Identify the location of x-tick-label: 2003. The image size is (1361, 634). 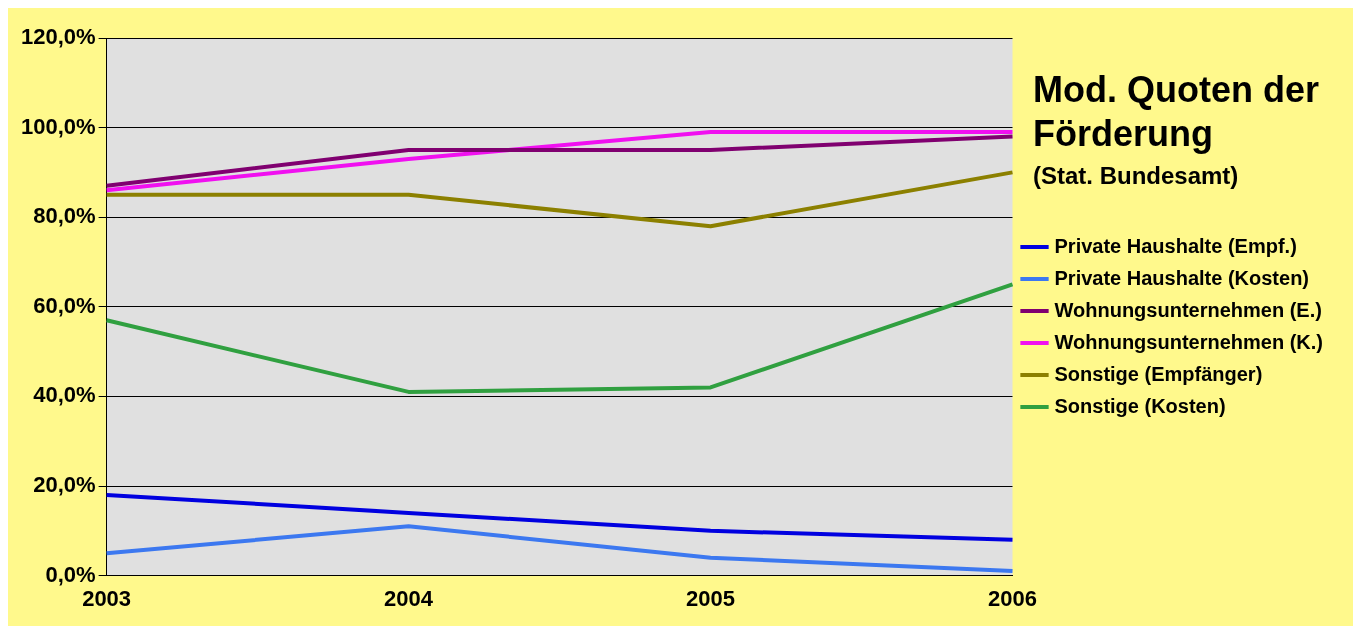
(107, 598).